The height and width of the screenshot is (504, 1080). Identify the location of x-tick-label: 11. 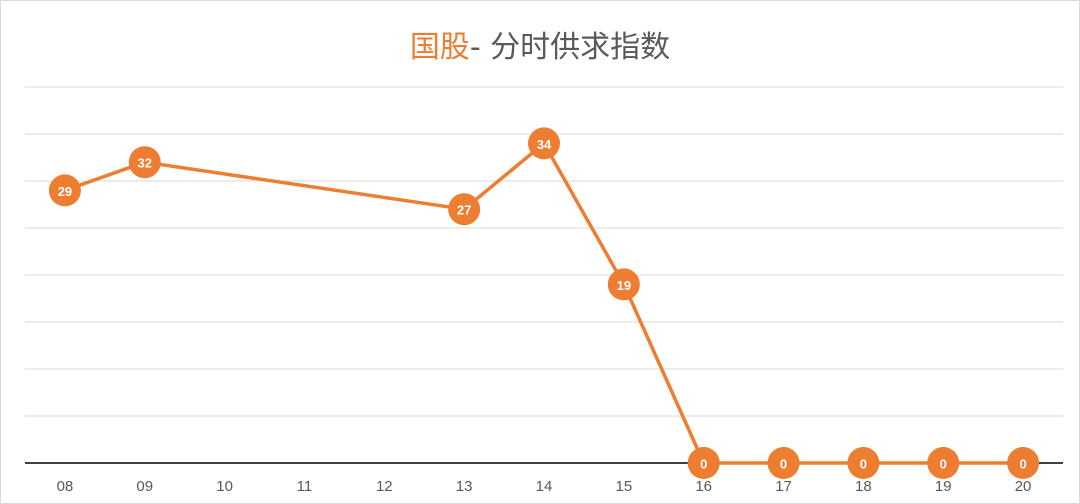
(305, 486).